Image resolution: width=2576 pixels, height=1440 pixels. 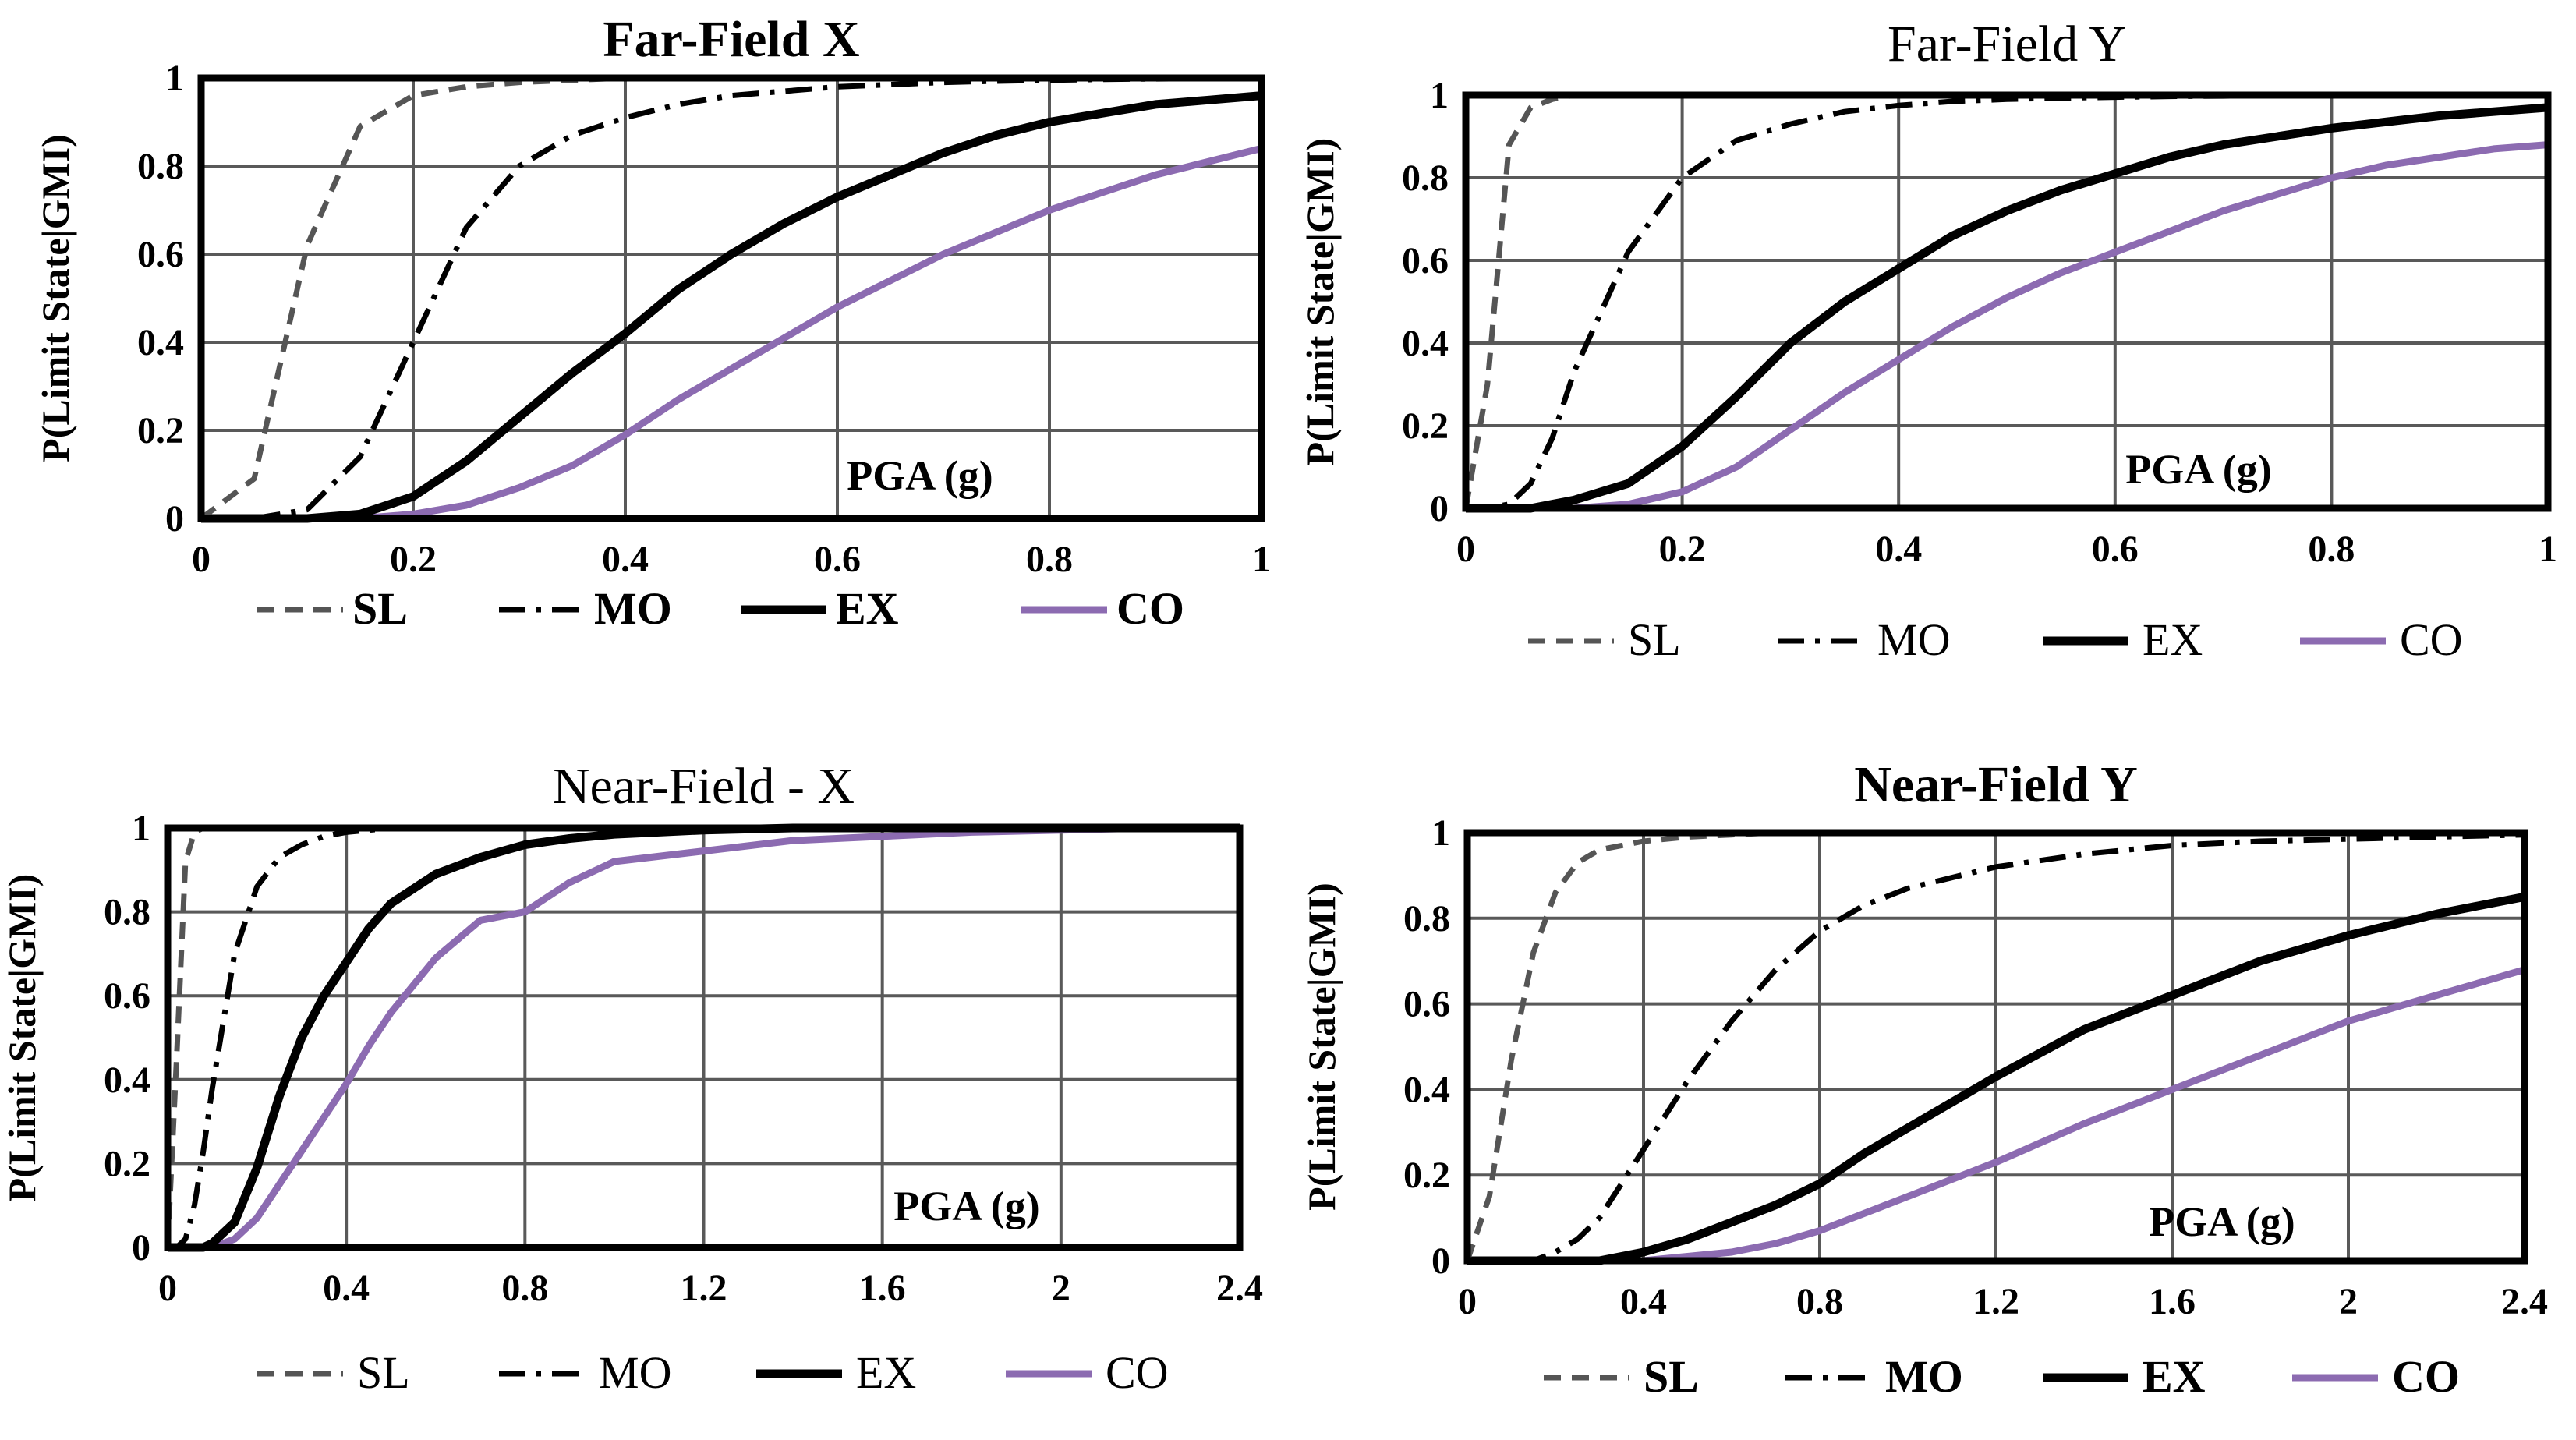 I want to click on chart-title: Near-Field - X, so click(x=704, y=787).